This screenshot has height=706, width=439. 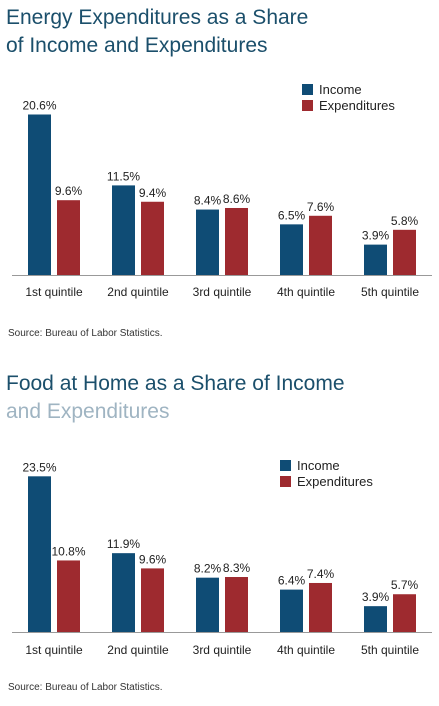 I want to click on energy-label-income-3: 8.4%, so click(x=208, y=201).